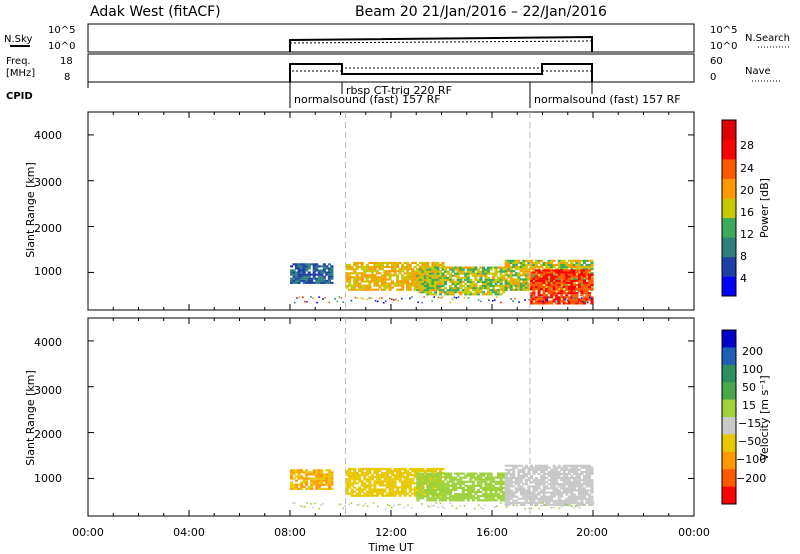  What do you see at coordinates (30, 418) in the screenshot?
I see `velocity-ylabel: Slant Range [km]` at bounding box center [30, 418].